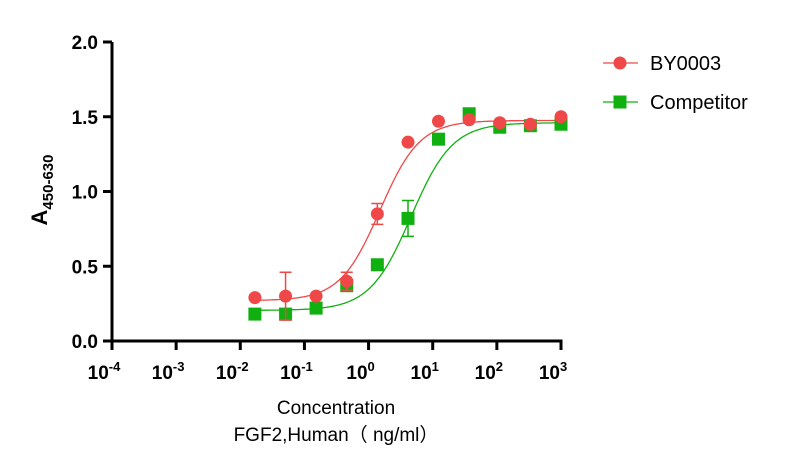  Describe the element at coordinates (232, 371) in the screenshot. I see `x-tick-label: 10⁻²` at that location.